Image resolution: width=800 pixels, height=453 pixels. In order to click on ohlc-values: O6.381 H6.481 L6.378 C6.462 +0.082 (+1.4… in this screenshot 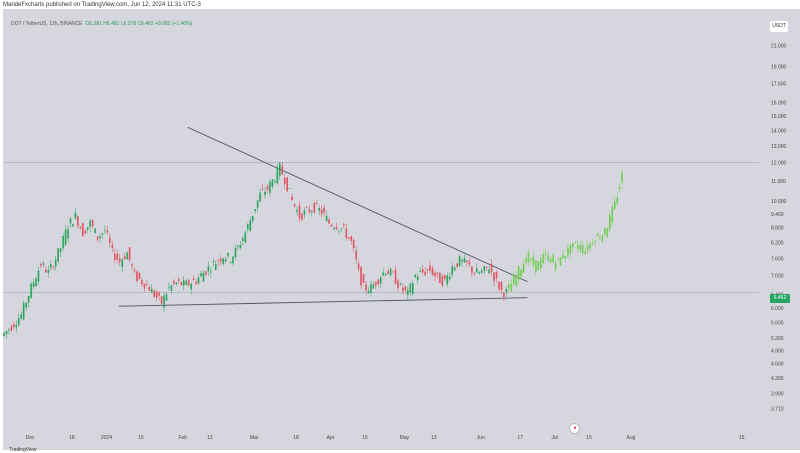, I will do `click(139, 24)`.